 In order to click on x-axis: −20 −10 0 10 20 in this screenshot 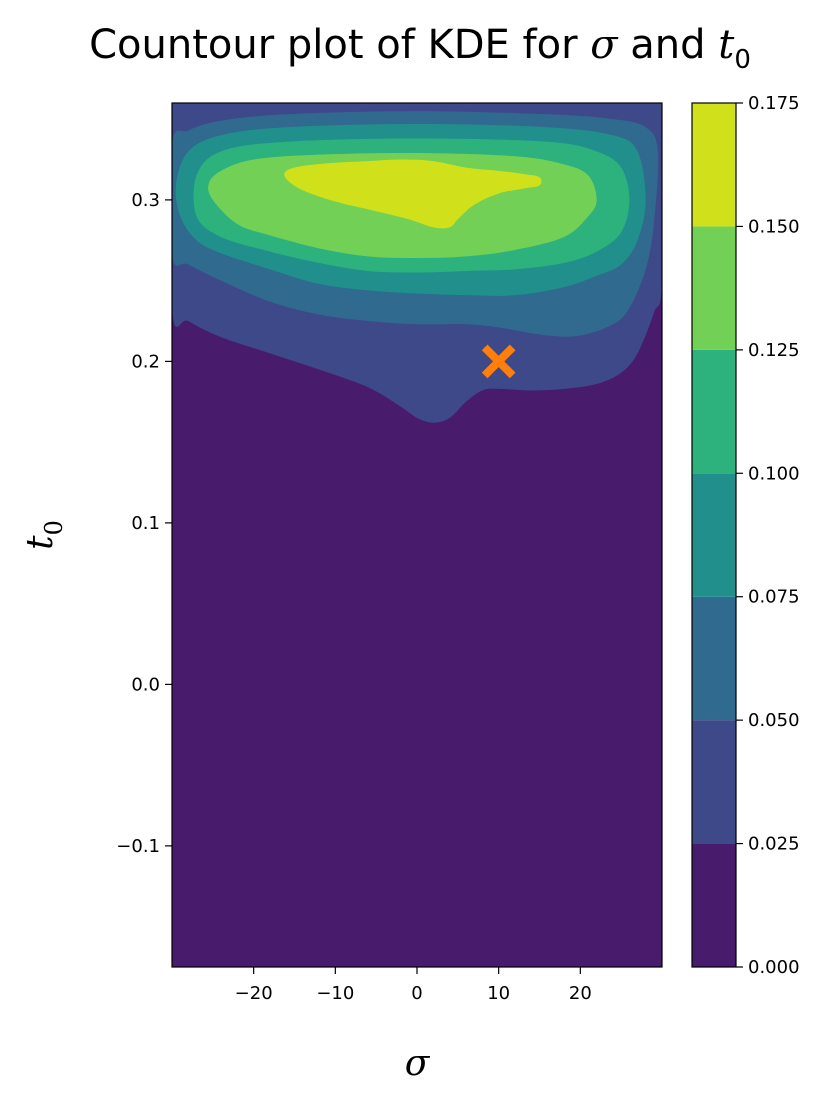, I will do `click(413, 985)`.